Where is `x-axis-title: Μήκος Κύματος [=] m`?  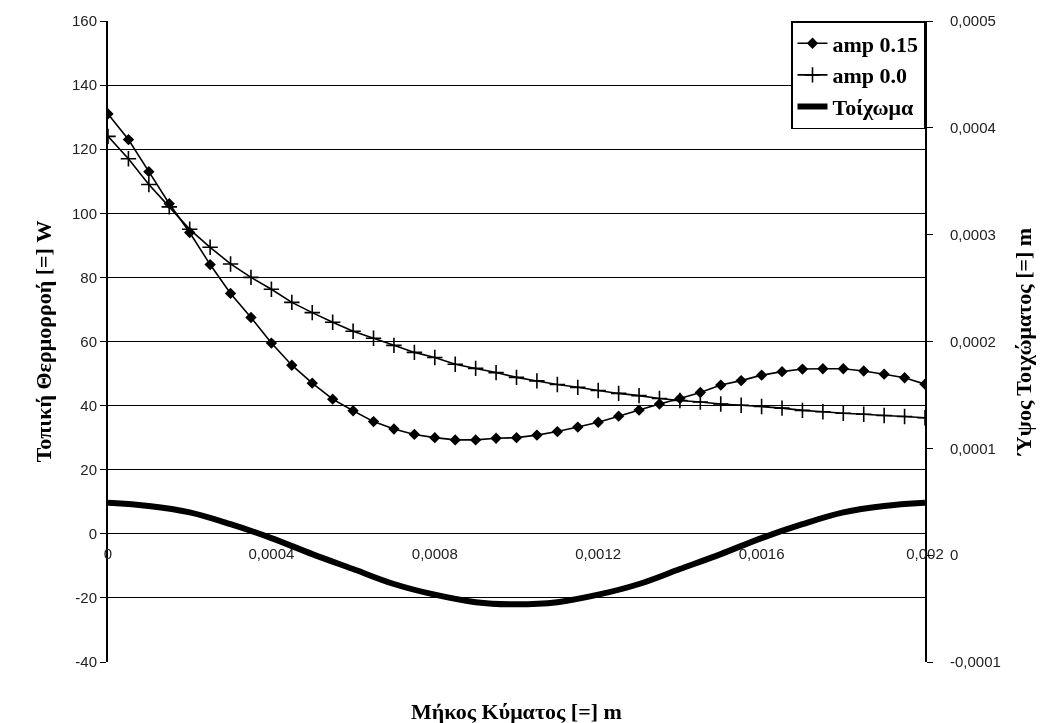
x-axis-title: Μήκος Κύματος [=] m is located at coordinates (516, 711).